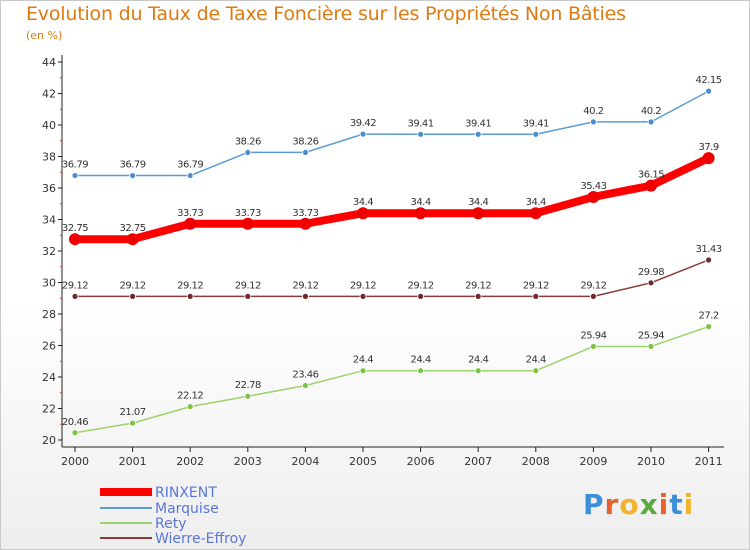 Image resolution: width=750 pixels, height=550 pixels. Describe the element at coordinates (392, 133) in the screenshot. I see `series-line-marquise` at that location.